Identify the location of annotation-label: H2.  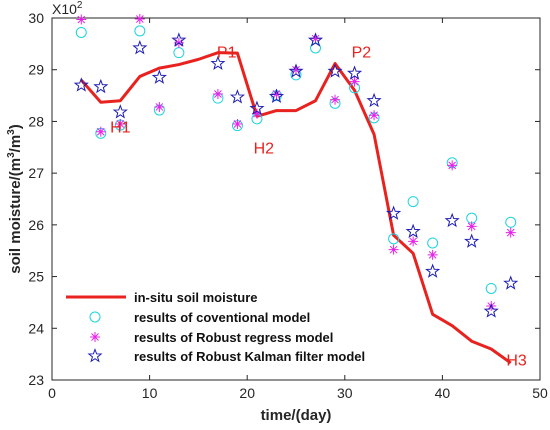
(264, 148).